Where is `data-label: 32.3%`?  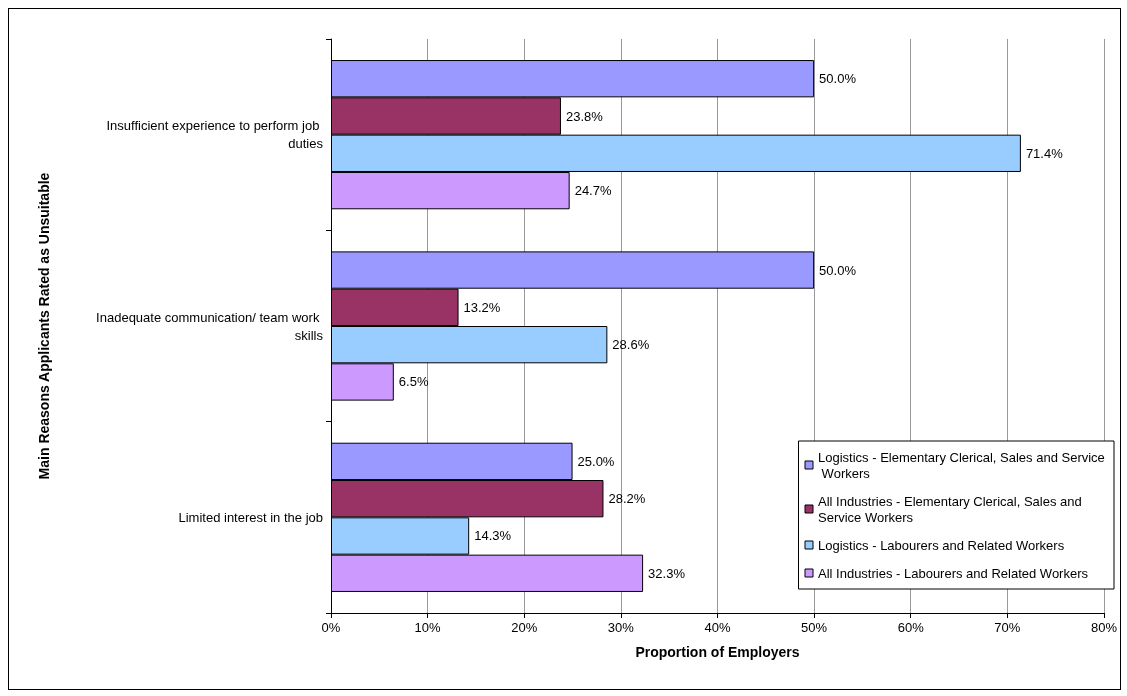 data-label: 32.3% is located at coordinates (667, 573).